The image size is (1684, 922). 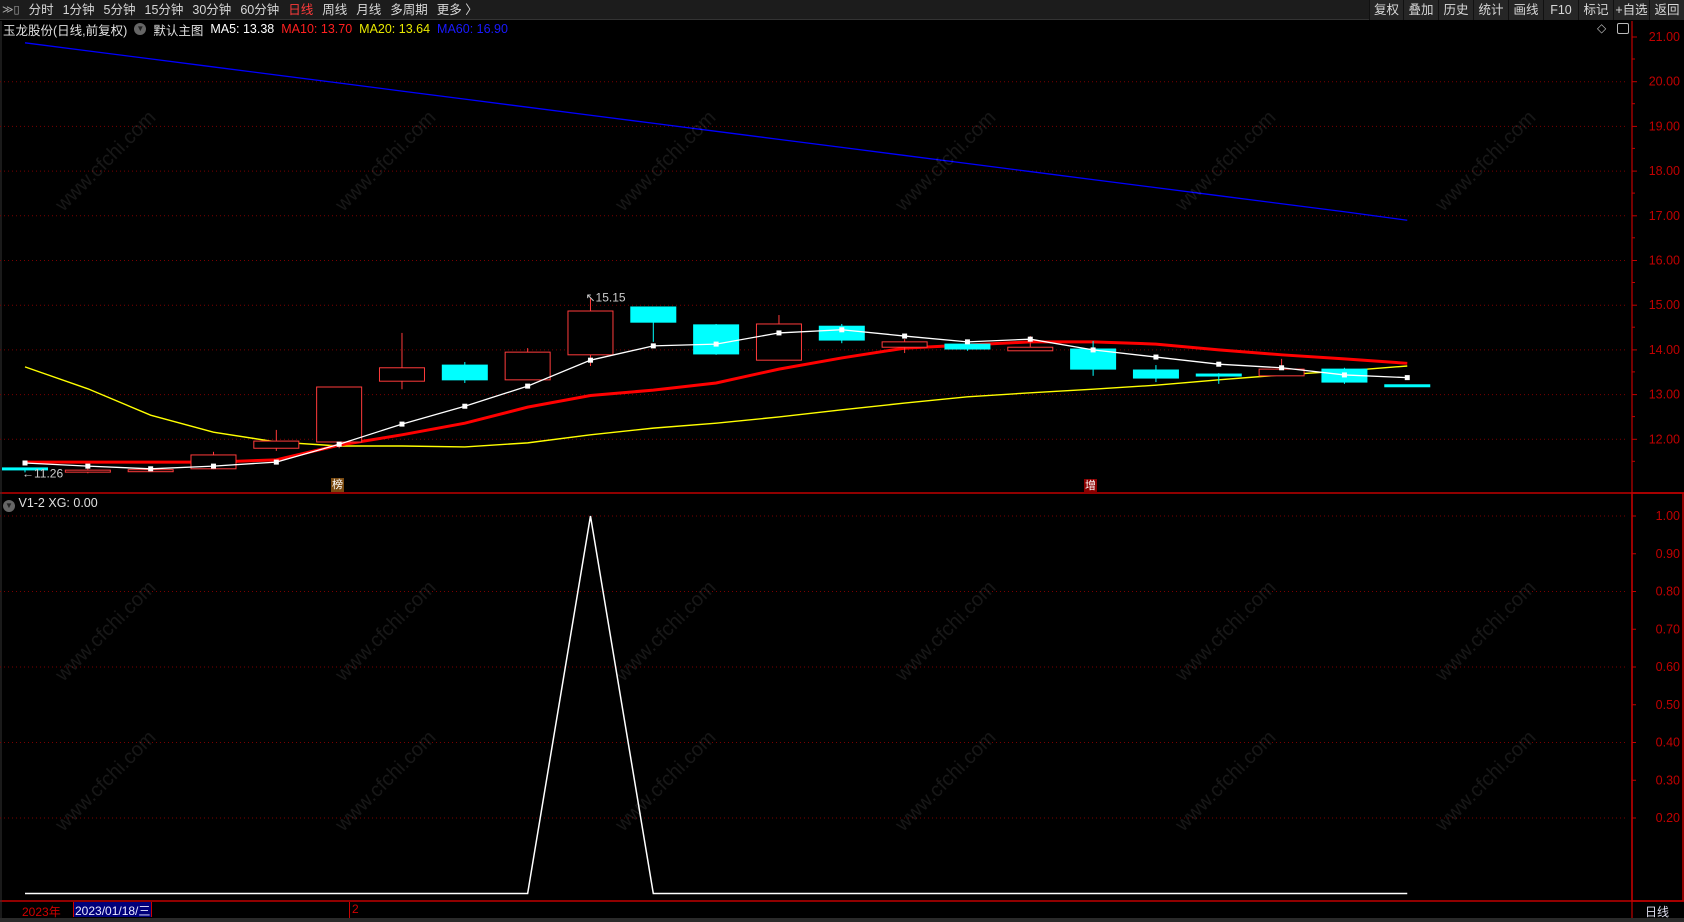 I want to click on tab-60min: 60分钟, so click(x=260, y=10).